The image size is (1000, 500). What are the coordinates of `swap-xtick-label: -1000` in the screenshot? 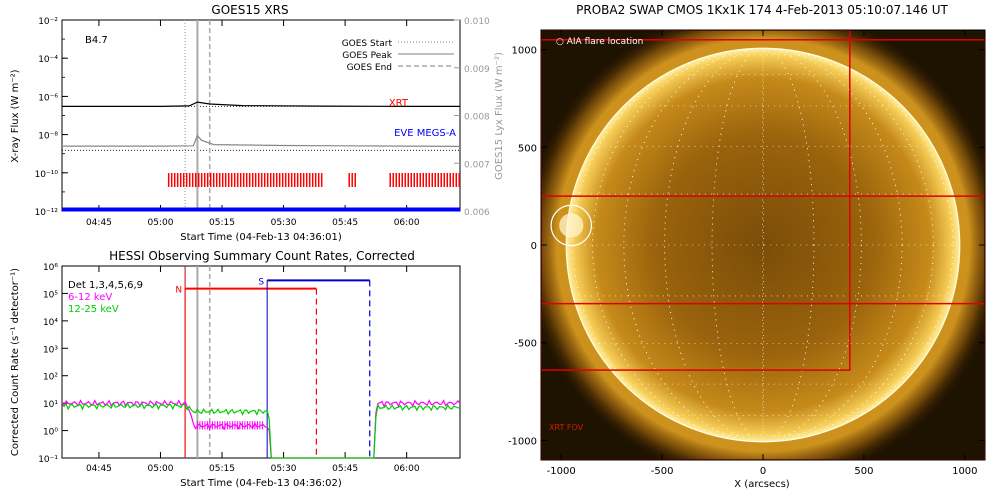 It's located at (561, 471).